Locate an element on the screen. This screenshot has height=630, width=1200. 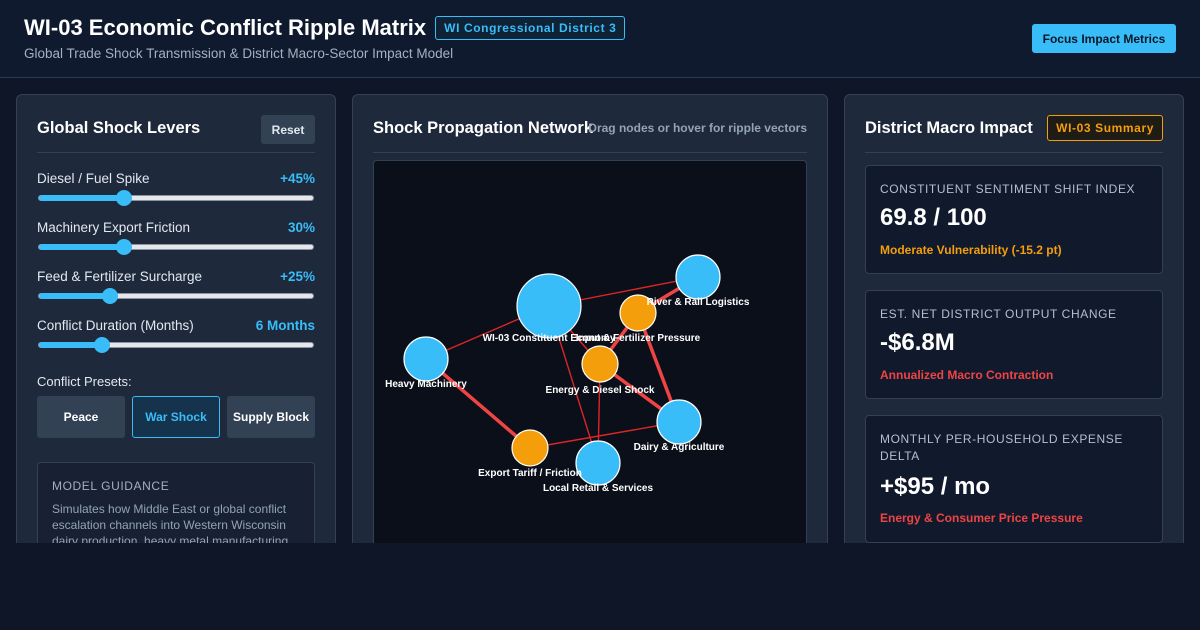
node-label-heavy: Heavy Machinery is located at coordinates (426, 384).